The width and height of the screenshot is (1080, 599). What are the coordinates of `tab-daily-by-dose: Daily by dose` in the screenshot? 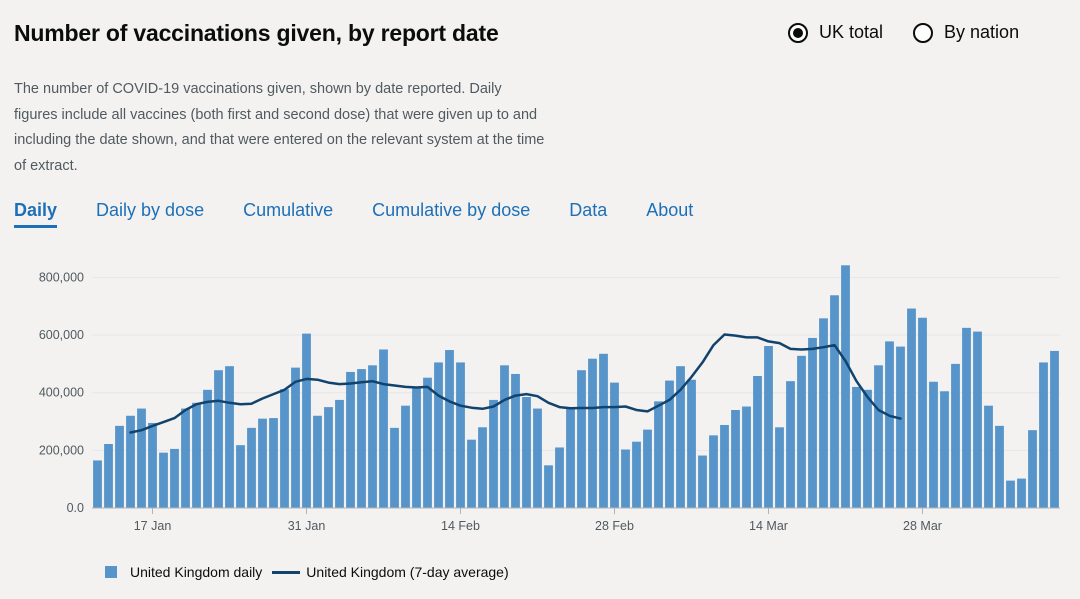 It's located at (150, 210).